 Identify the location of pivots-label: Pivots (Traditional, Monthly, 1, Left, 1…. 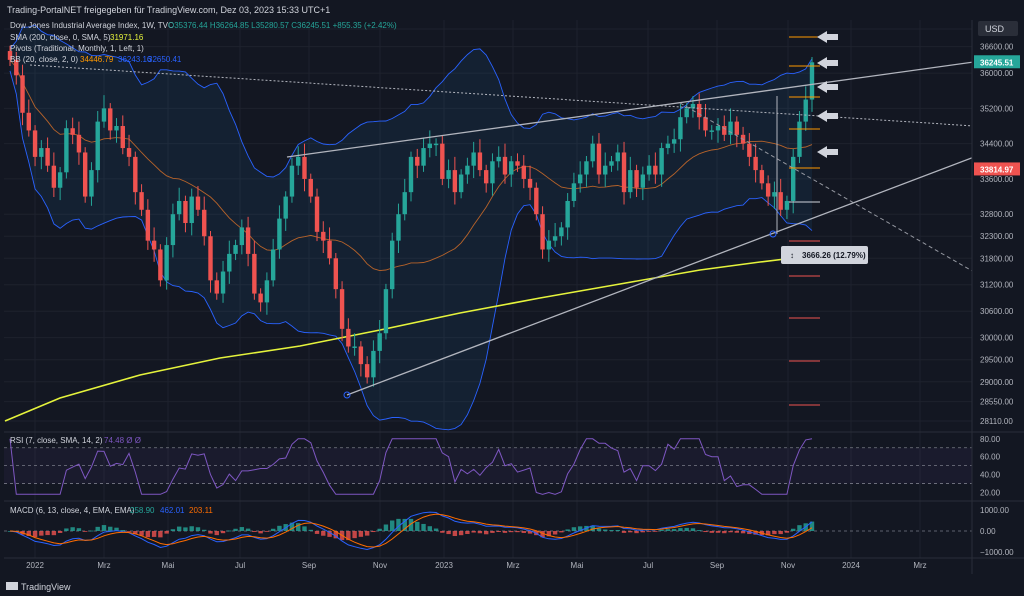
(77, 48).